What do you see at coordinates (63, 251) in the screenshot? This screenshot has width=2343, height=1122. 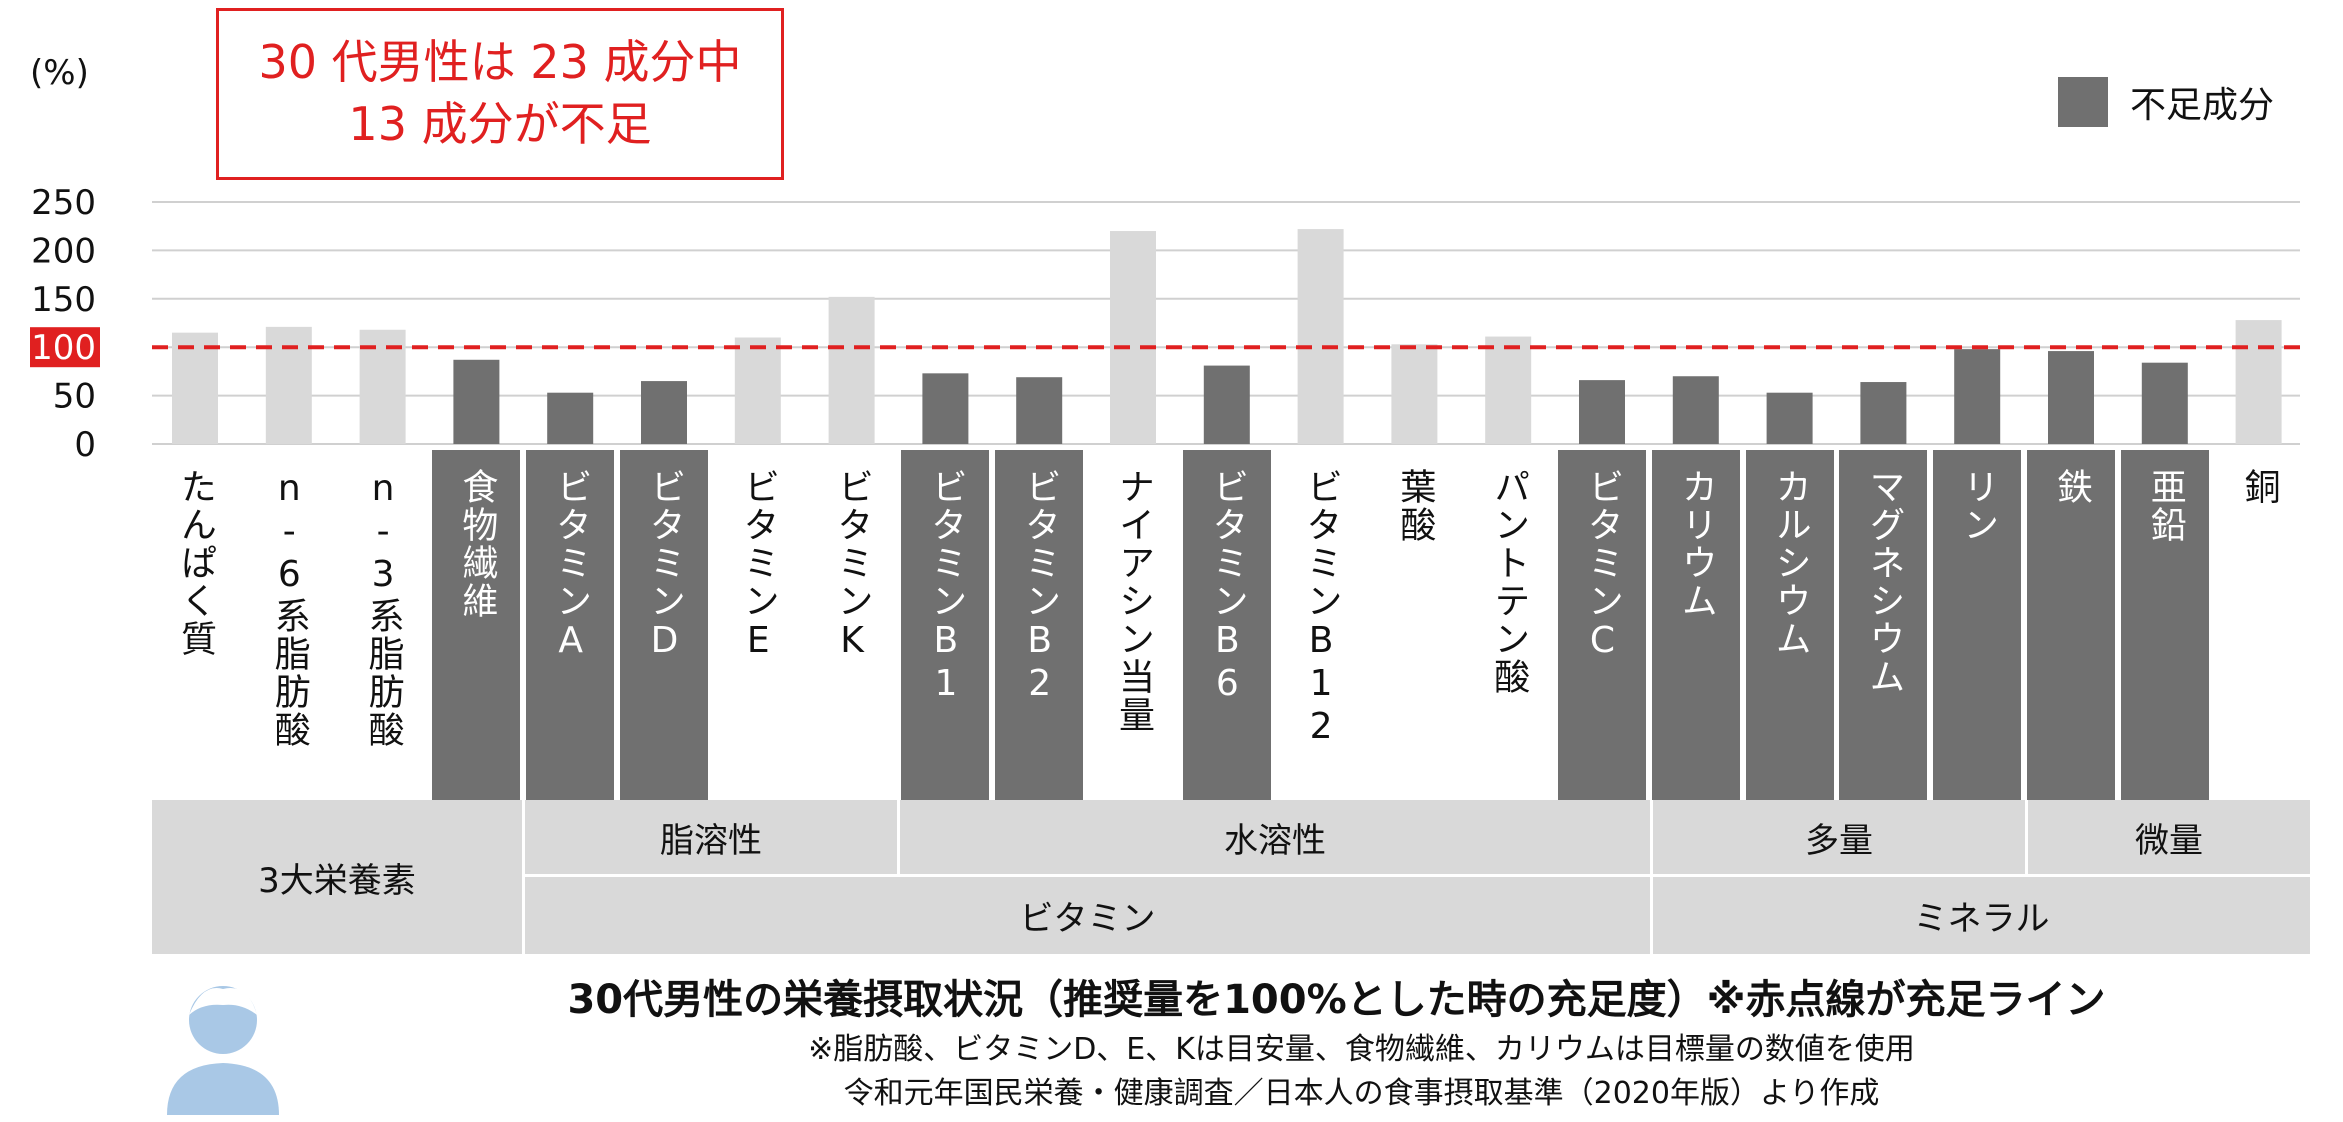 I see `y-tick-label: 200` at bounding box center [63, 251].